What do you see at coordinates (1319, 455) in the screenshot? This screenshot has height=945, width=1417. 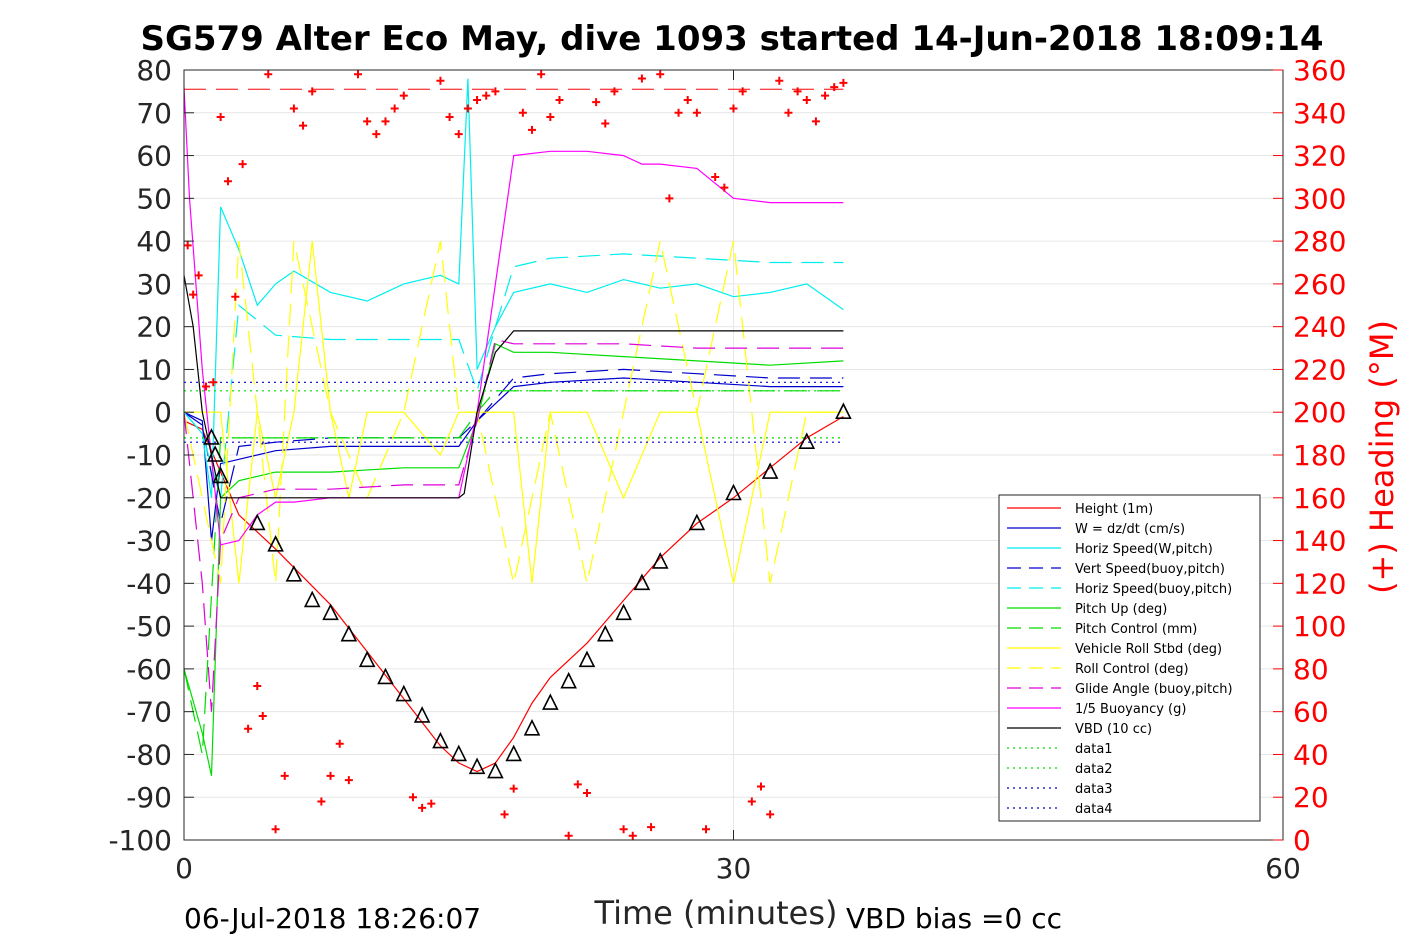 I see `right-y-tick-label: 180` at bounding box center [1319, 455].